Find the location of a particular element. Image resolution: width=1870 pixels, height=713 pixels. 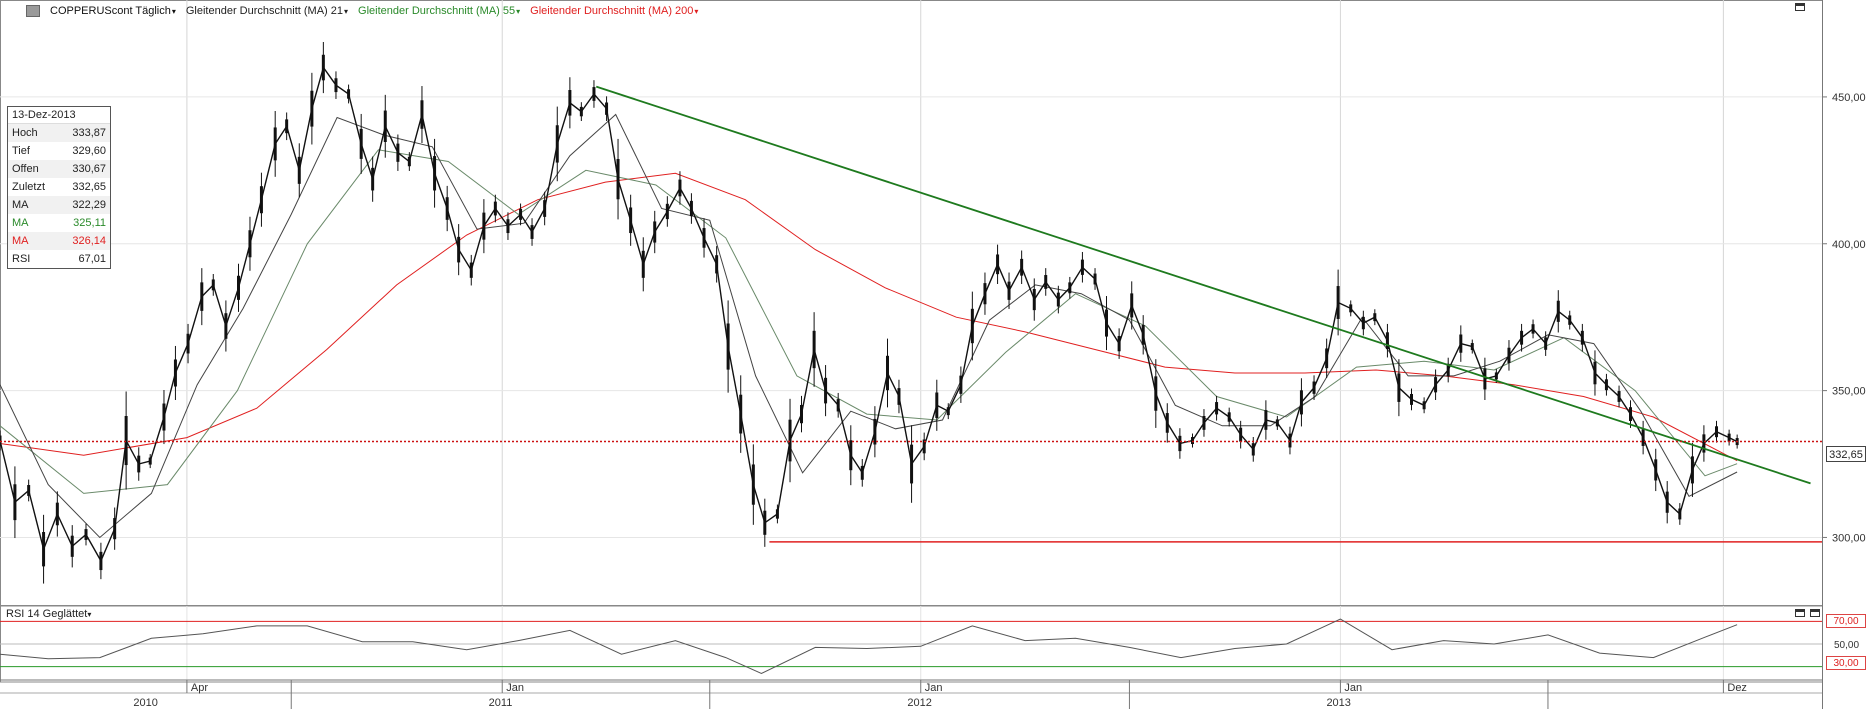

rsi-label: RSI 14 Geglättet is located at coordinates (47, 614).